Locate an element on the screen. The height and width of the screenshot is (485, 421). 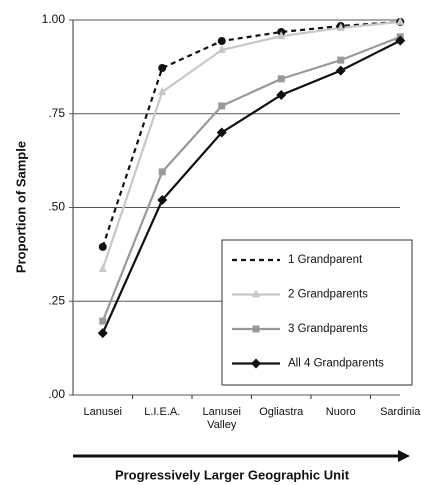
y-tick-label: .00 is located at coordinates (56, 394).